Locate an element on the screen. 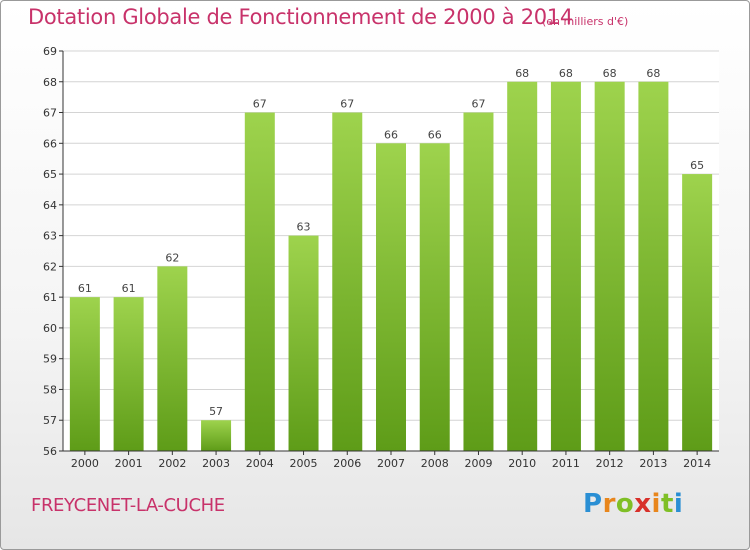  y-tick-label: 58 is located at coordinates (50, 389).